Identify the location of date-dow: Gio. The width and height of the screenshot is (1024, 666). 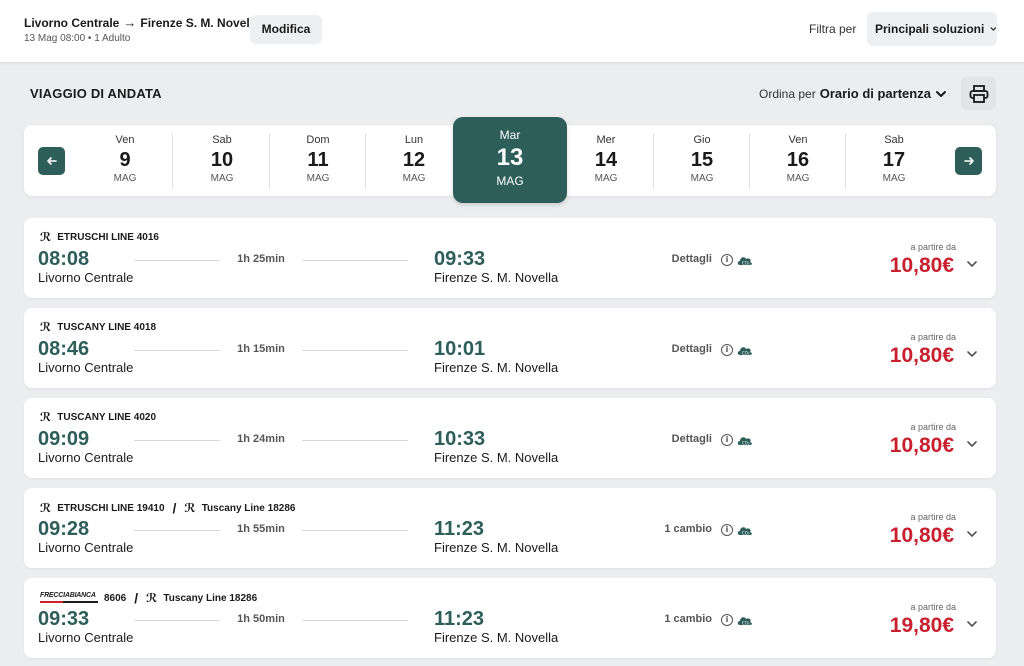
(702, 140).